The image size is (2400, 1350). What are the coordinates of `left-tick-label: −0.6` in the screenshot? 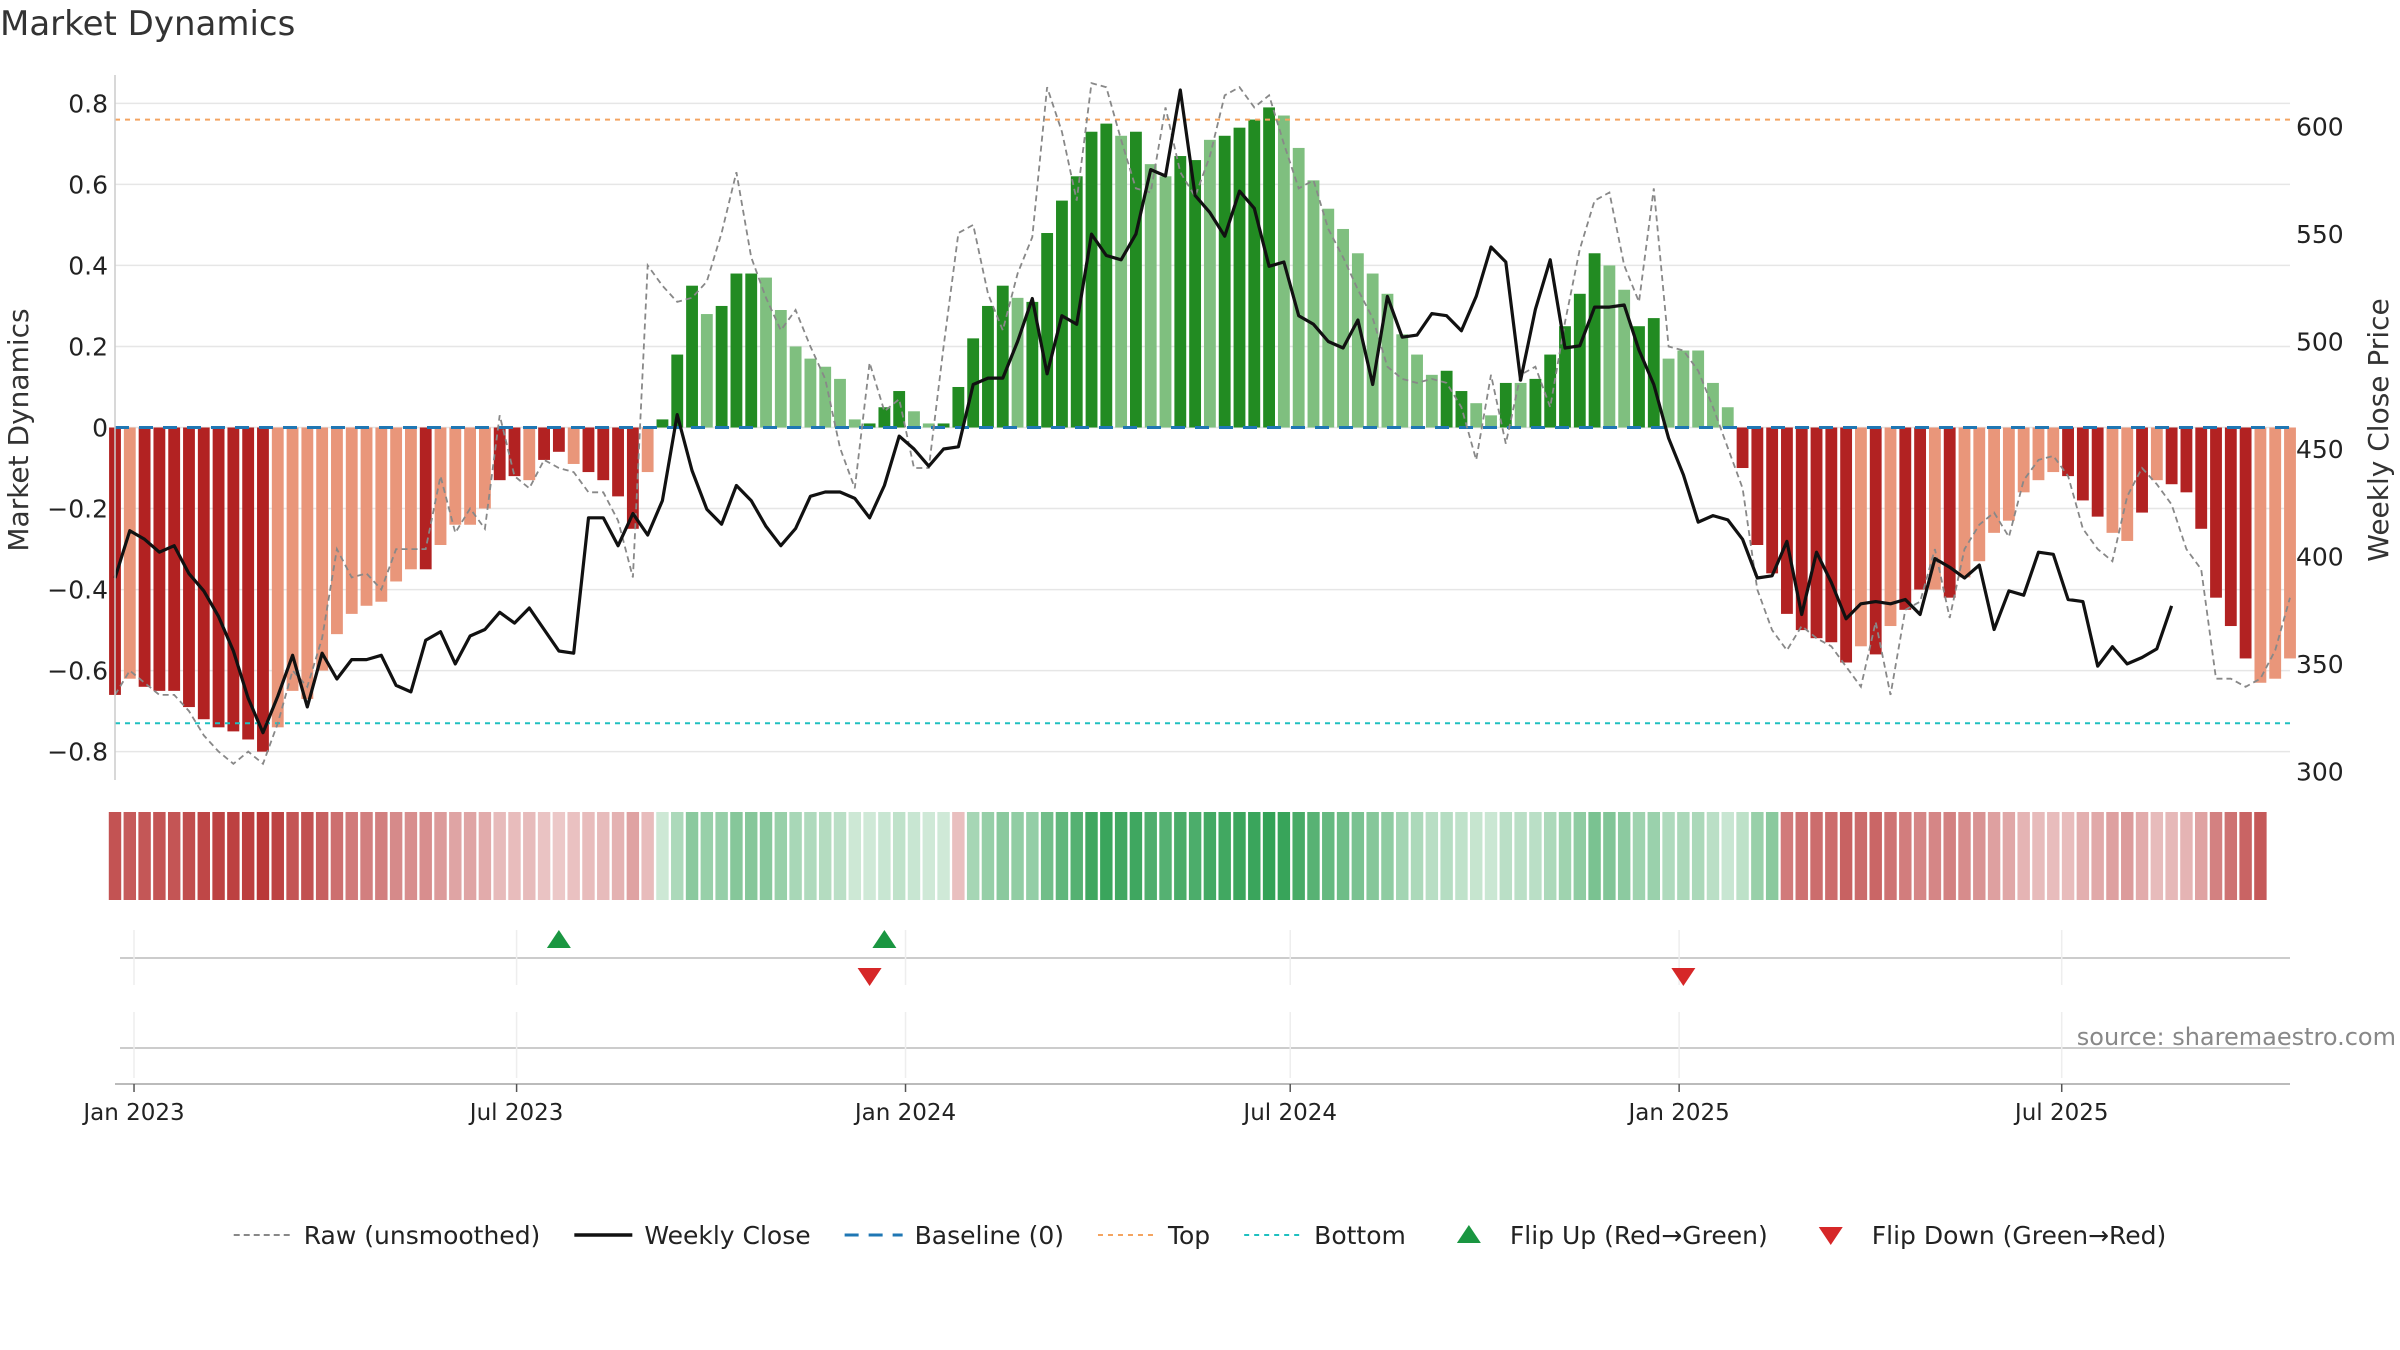 It's located at (77, 671).